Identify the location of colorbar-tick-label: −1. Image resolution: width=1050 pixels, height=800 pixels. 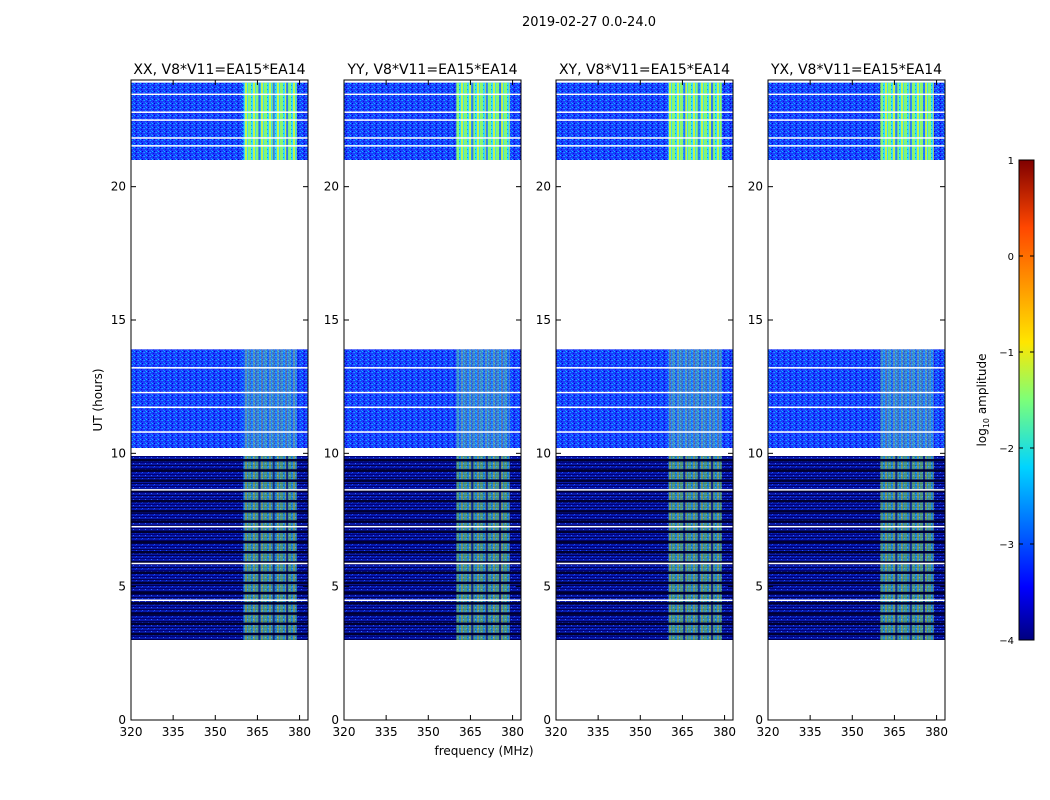
(1006, 353).